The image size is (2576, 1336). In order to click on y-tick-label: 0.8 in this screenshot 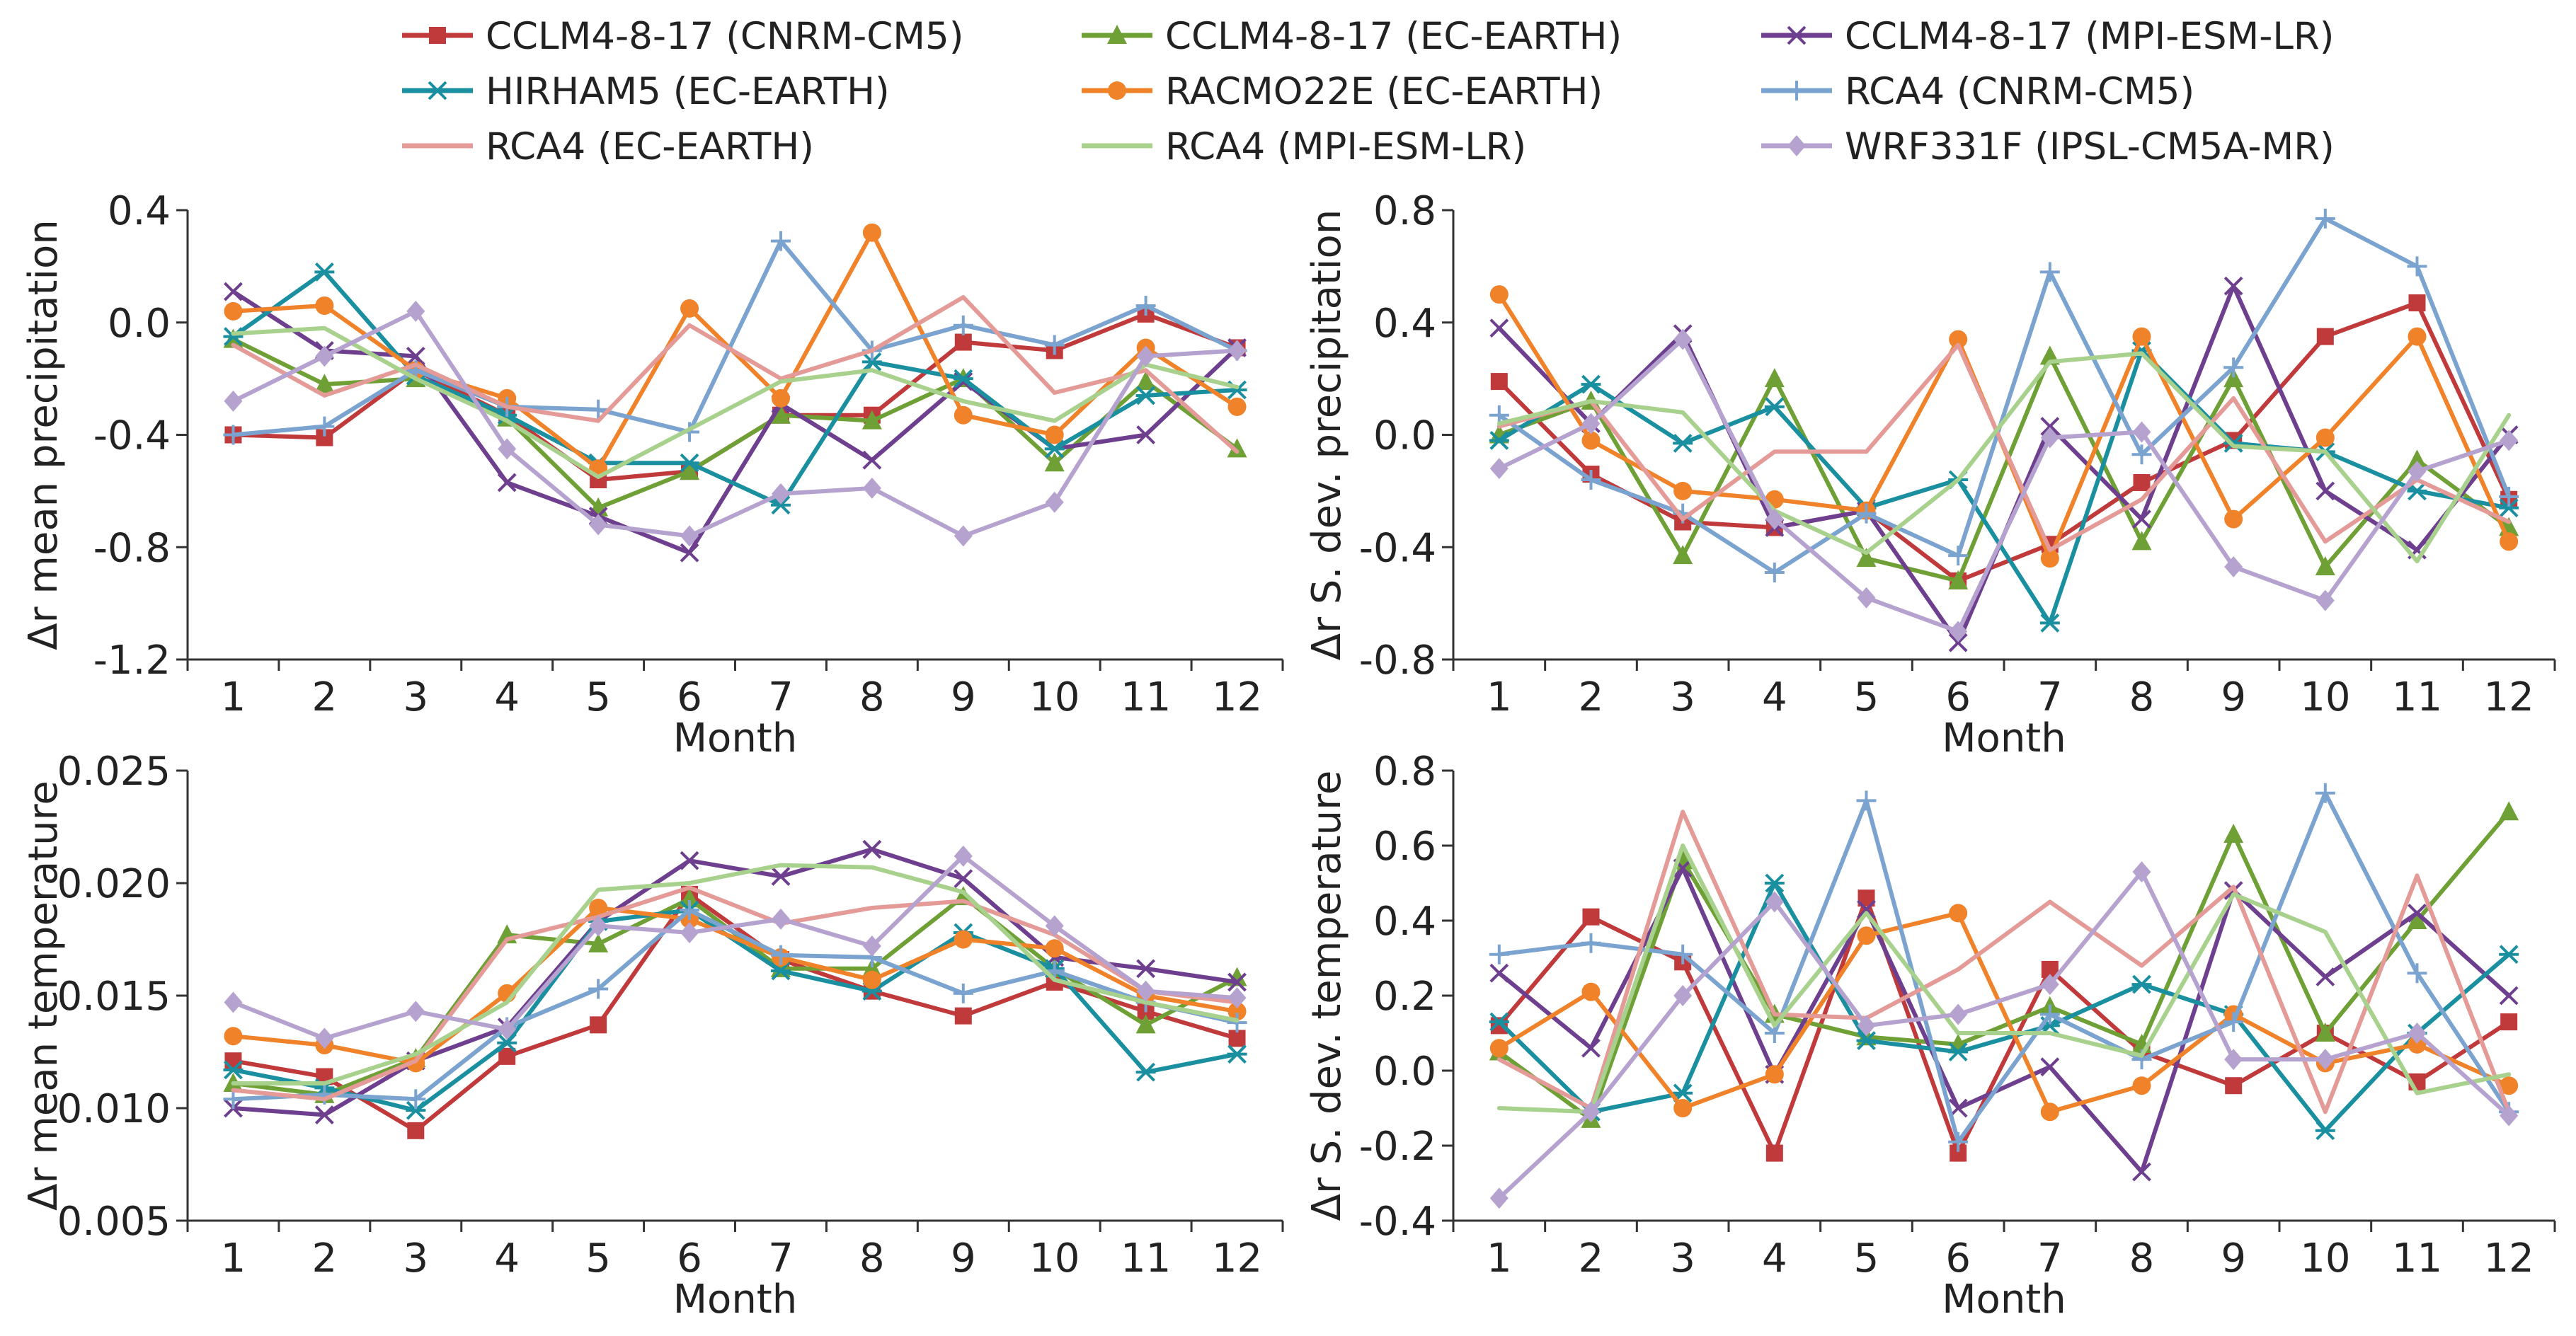, I will do `click(1404, 772)`.